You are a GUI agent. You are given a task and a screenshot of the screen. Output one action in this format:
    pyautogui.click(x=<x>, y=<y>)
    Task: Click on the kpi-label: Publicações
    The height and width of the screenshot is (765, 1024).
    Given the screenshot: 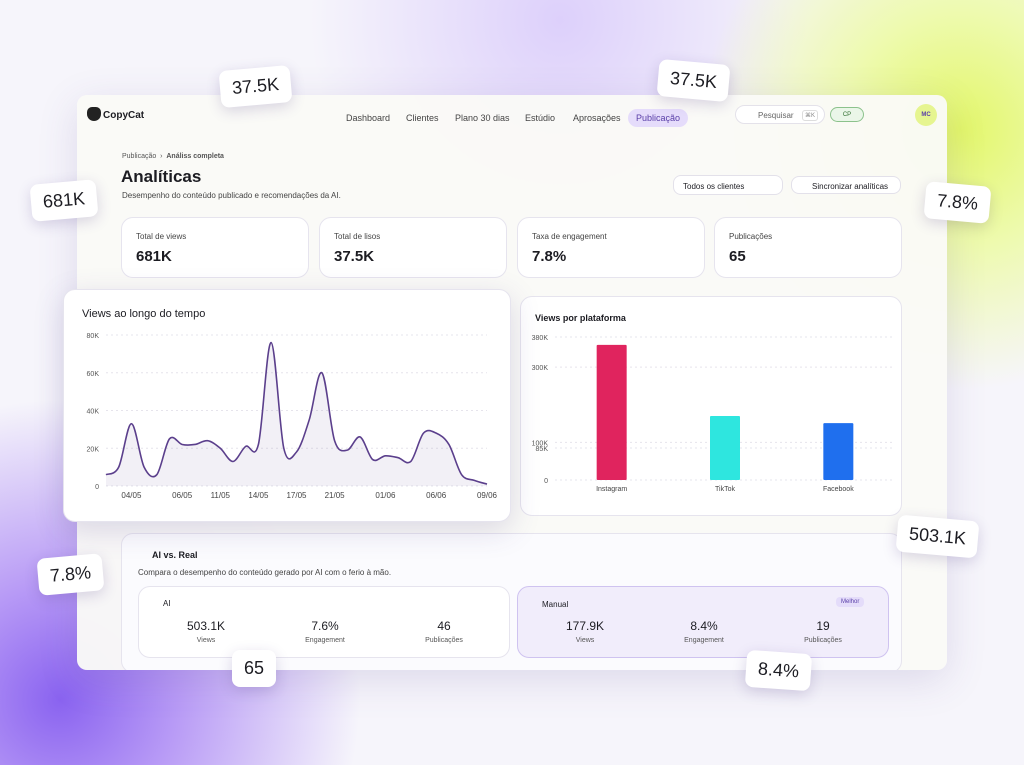 What is the action you would take?
    pyautogui.click(x=751, y=236)
    